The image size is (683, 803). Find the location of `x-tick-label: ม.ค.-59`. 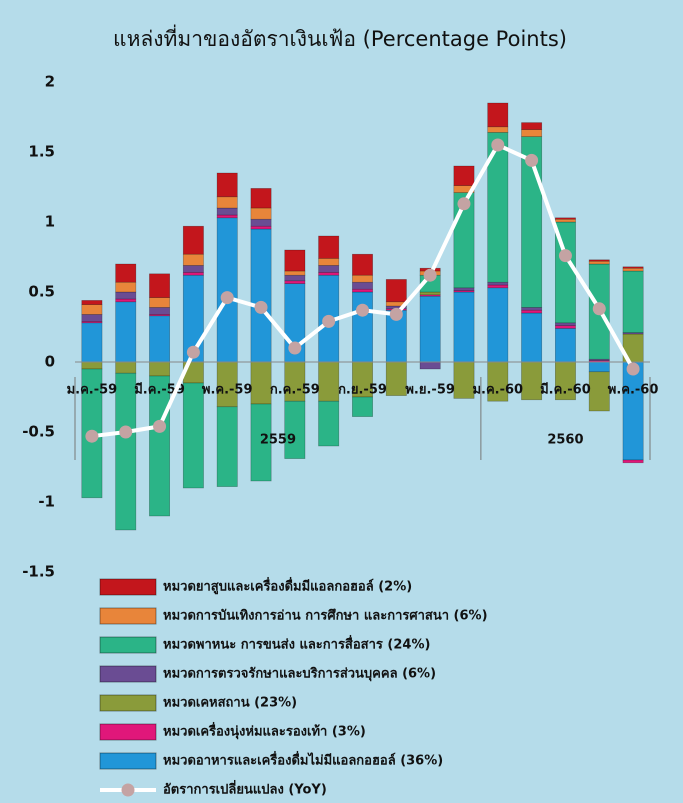

x-tick-label: ม.ค.-59 is located at coordinates (92, 390).